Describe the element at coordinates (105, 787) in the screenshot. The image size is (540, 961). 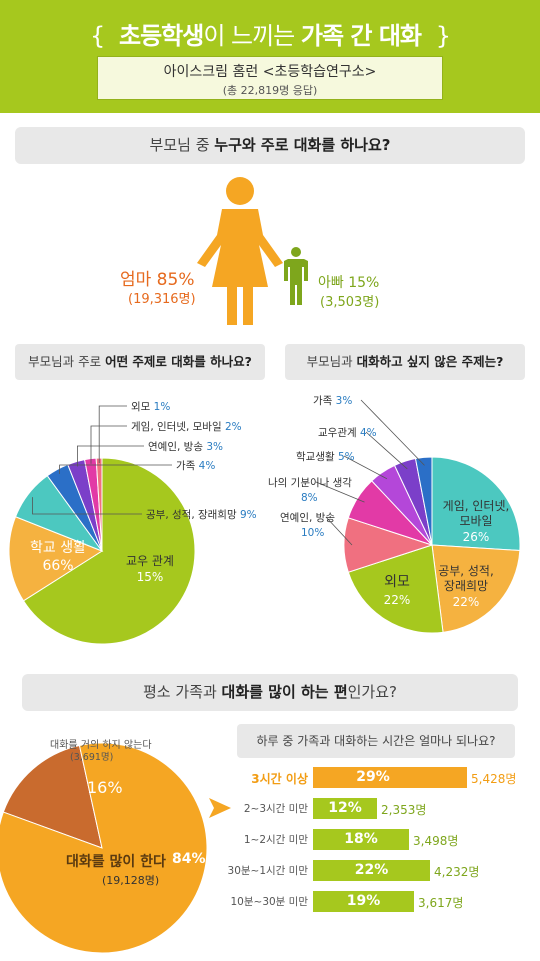
I see `no-talk-pct: 16%` at that location.